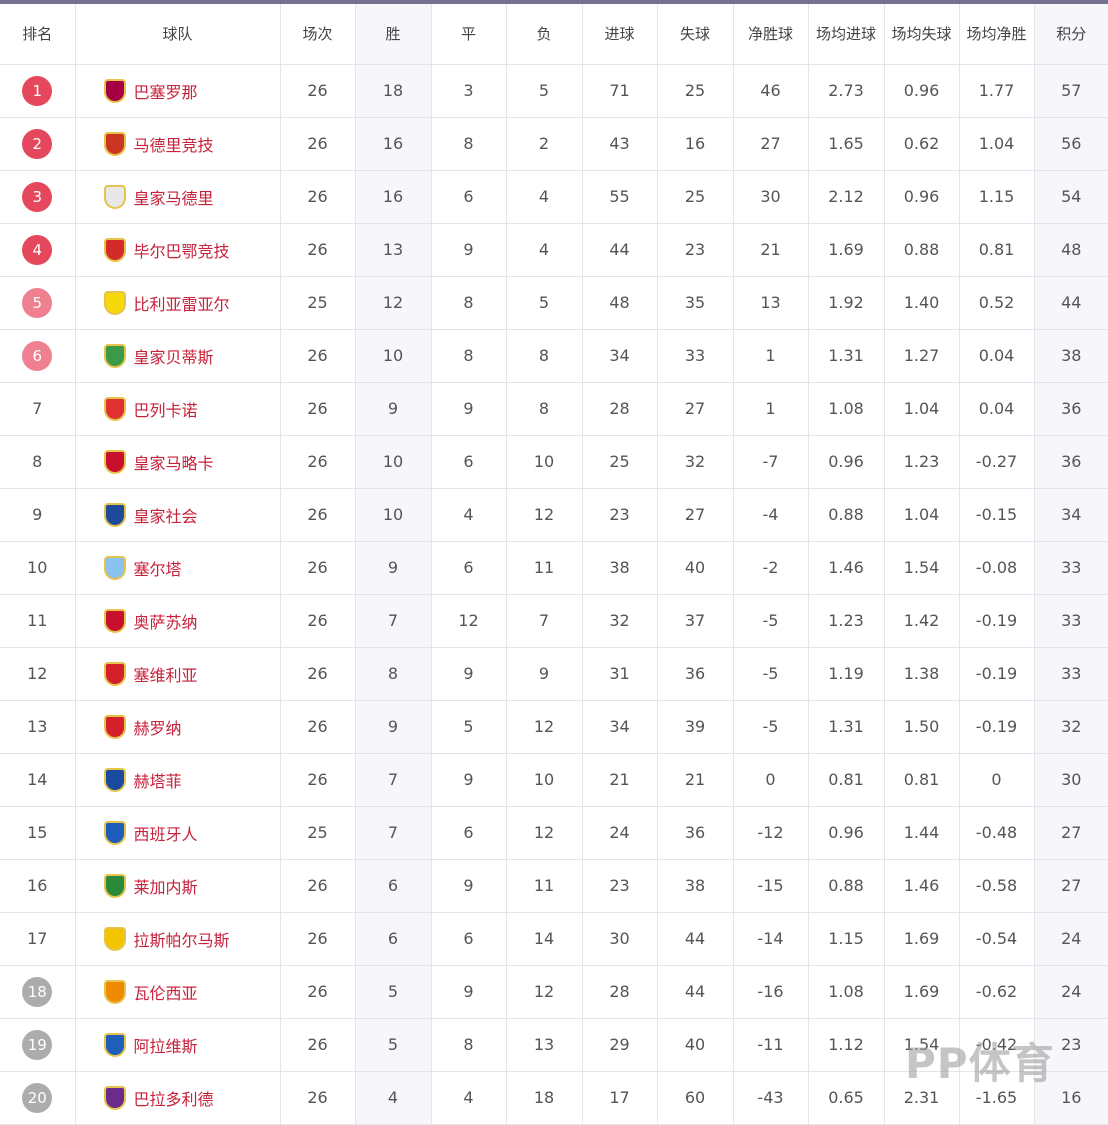  Describe the element at coordinates (996, 885) in the screenshot. I see `stat-cell: -0.58` at that location.